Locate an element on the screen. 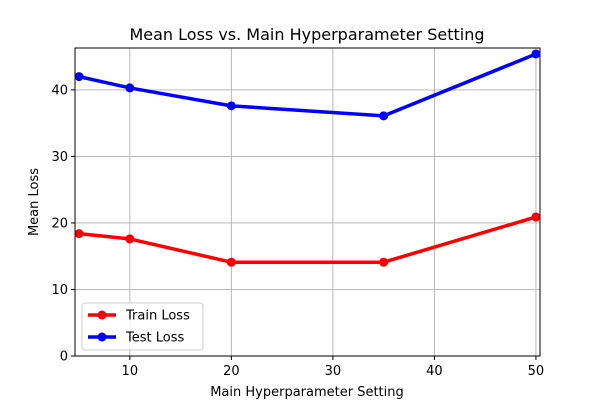  train-loss-legend-label: Train Loss is located at coordinates (157, 316).